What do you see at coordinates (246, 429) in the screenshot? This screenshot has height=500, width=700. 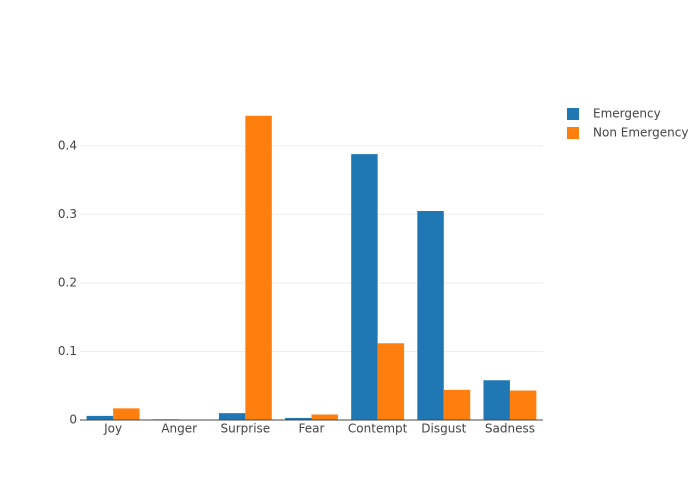 I see `x-tick-label: Surprise` at bounding box center [246, 429].